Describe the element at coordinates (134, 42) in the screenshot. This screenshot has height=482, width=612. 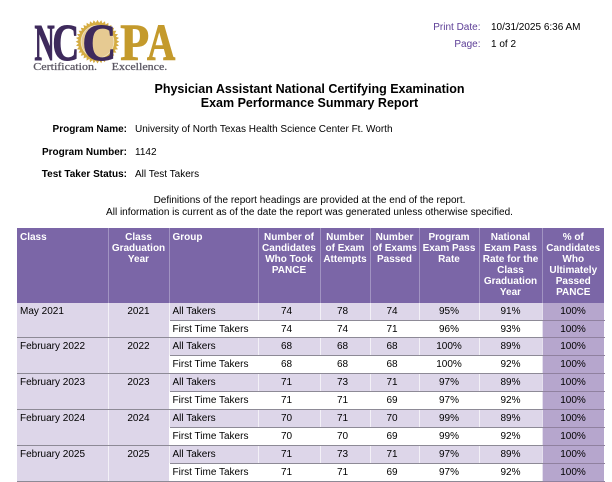
I see `svg-text: P` at that location.